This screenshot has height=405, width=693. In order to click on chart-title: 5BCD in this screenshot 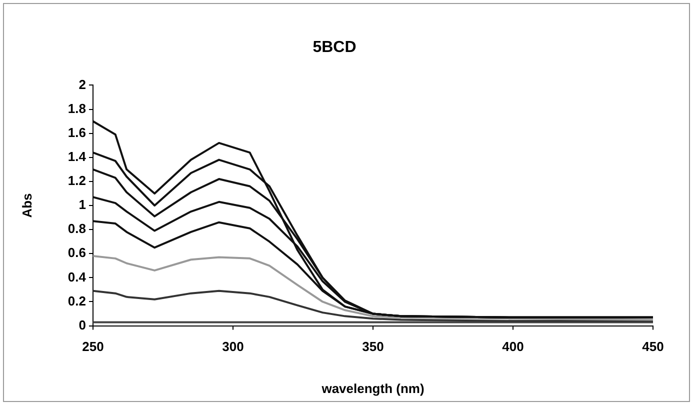, I will do `click(334, 47)`.